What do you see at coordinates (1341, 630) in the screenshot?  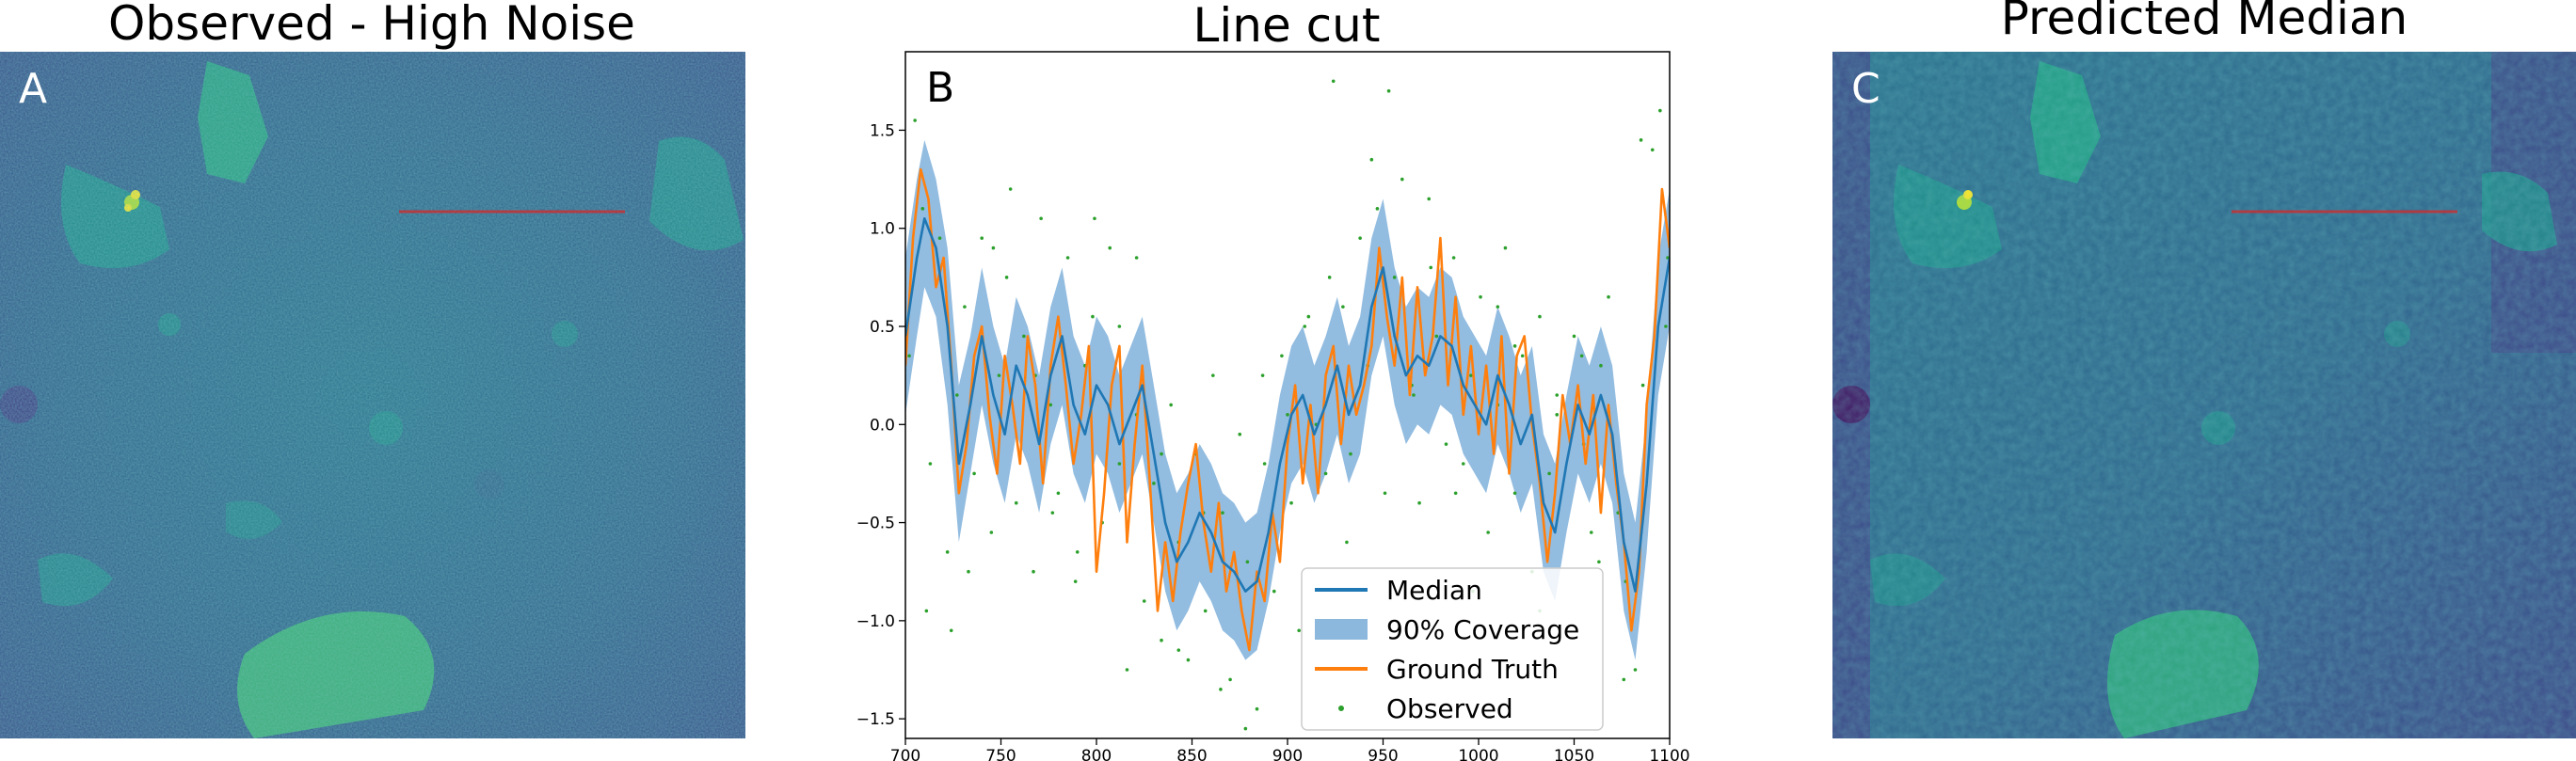 I see `legend-coverage-handle` at bounding box center [1341, 630].